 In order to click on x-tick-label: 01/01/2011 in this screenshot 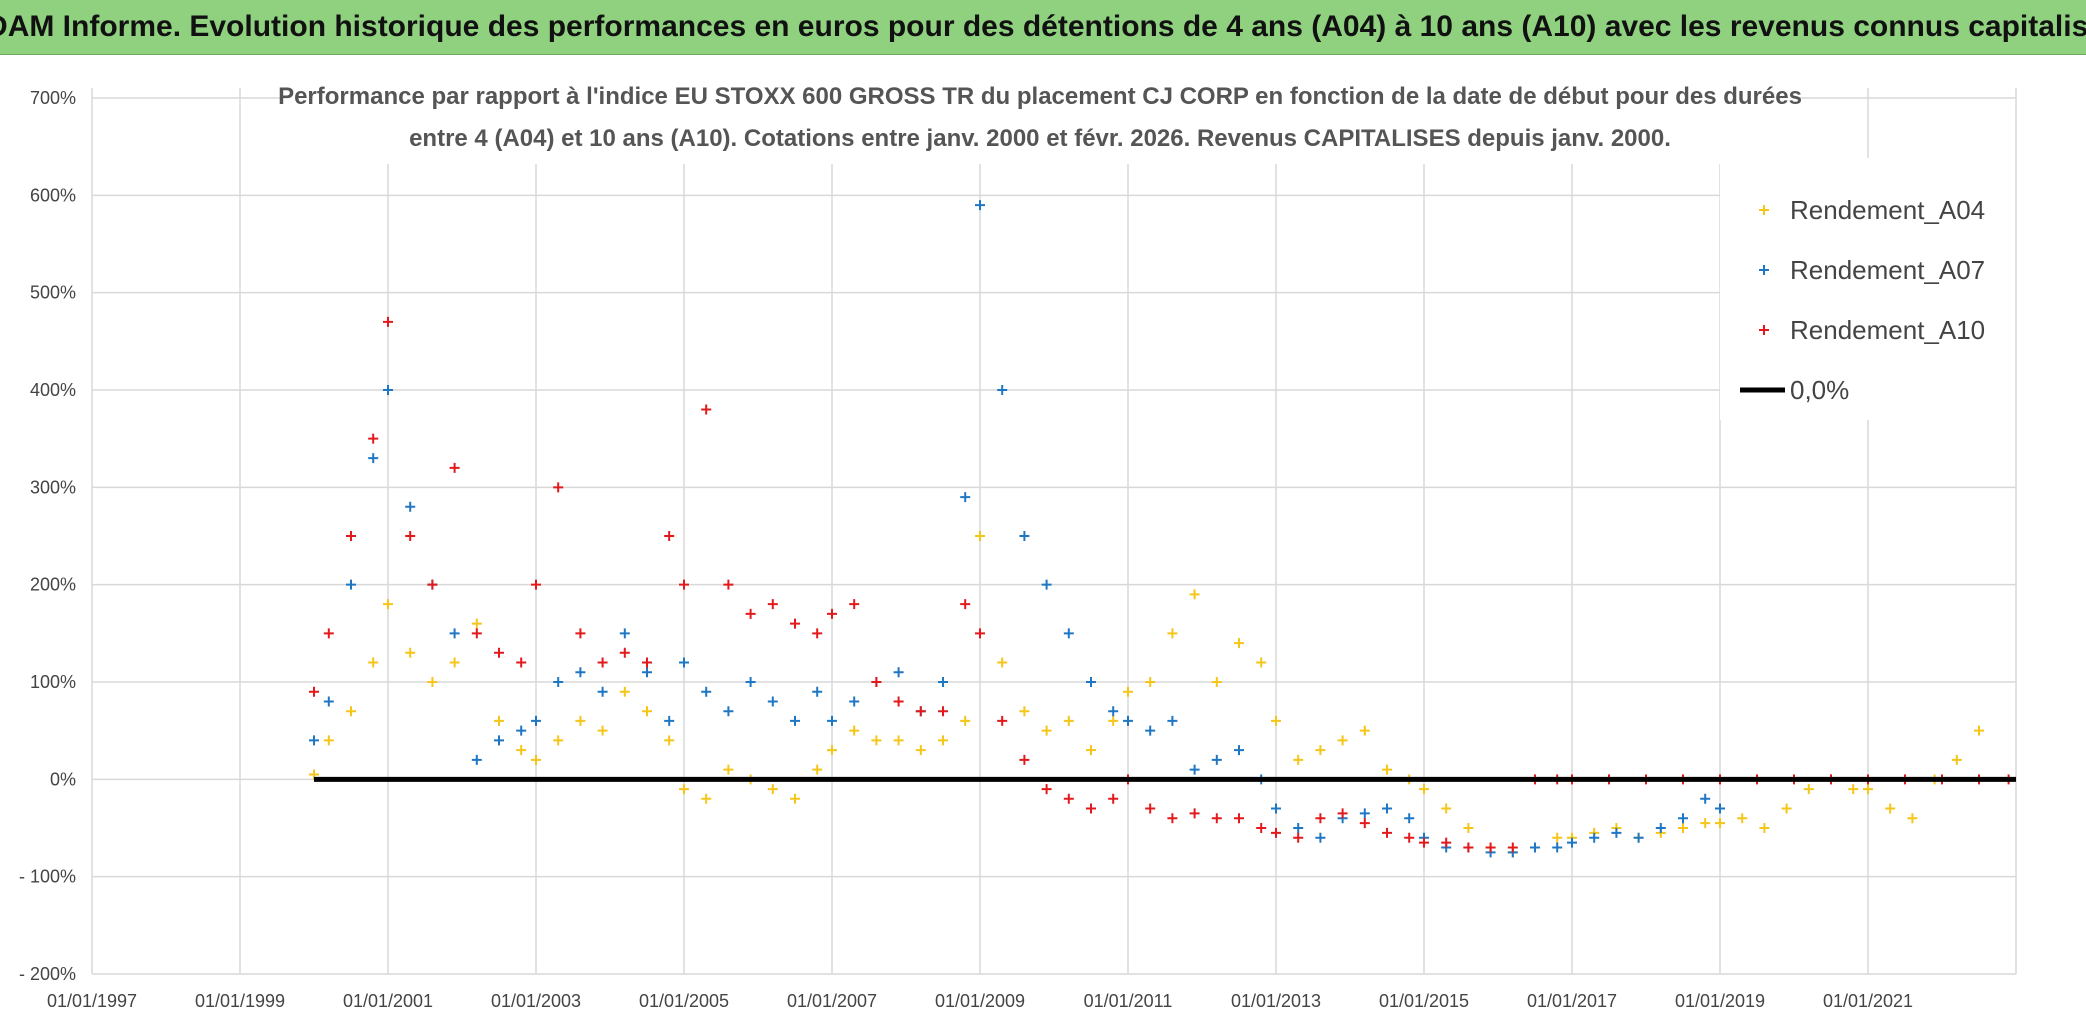, I will do `click(1128, 1001)`.